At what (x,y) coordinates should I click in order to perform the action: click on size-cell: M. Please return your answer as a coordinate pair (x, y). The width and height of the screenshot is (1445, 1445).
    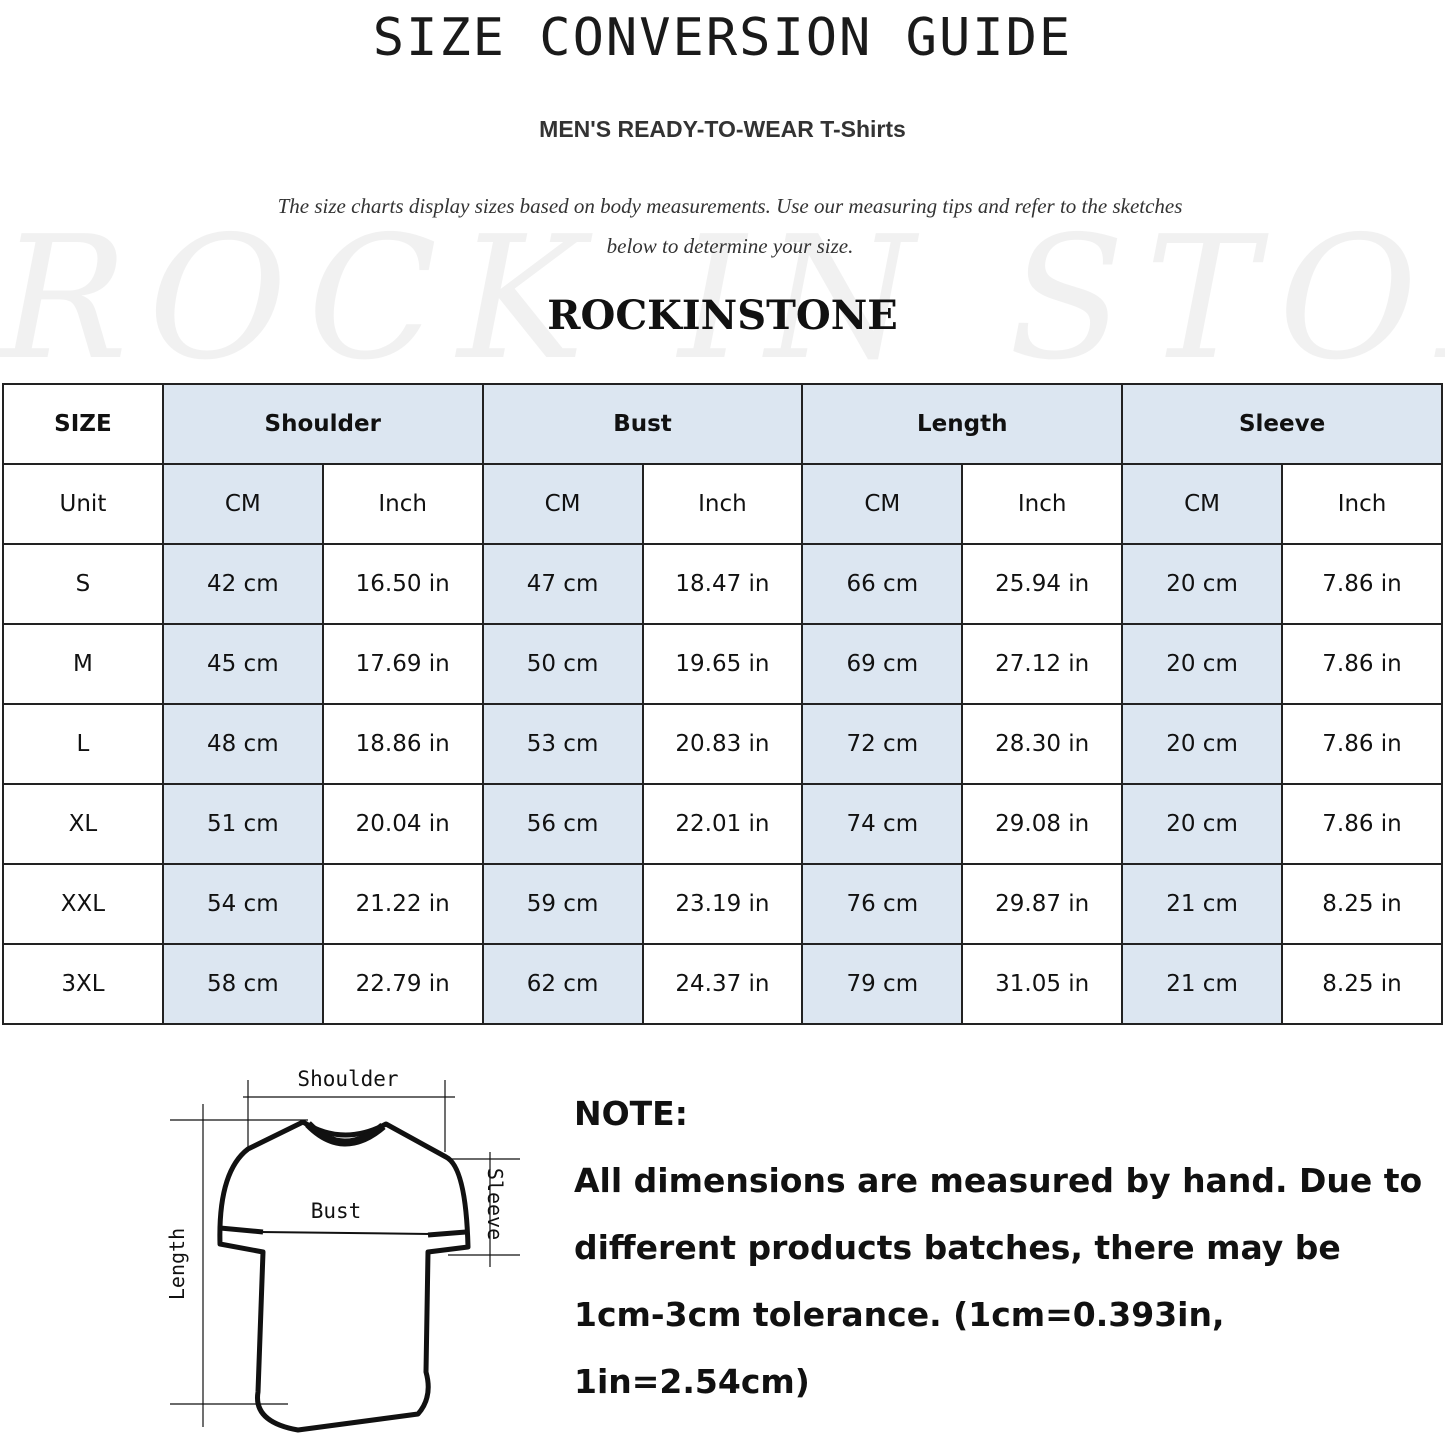
    Looking at the image, I should click on (83, 664).